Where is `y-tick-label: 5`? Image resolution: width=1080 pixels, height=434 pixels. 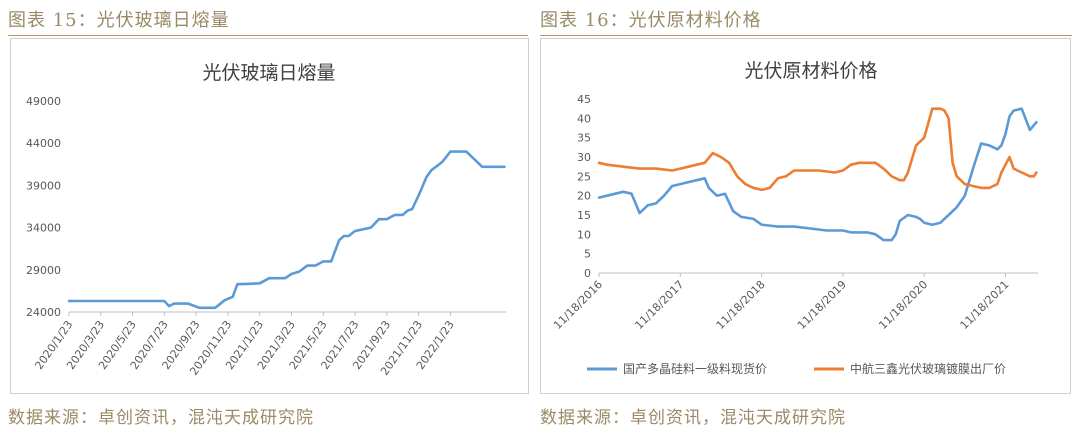
y-tick-label: 5 is located at coordinates (587, 254).